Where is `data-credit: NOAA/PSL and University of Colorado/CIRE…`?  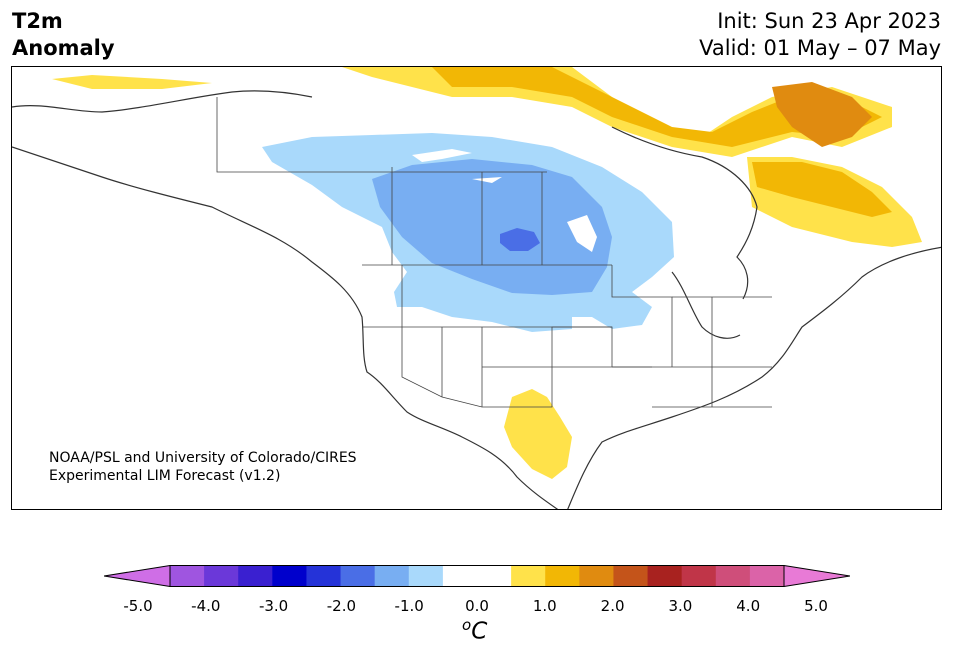 data-credit: NOAA/PSL and University of Colorado/CIRE… is located at coordinates (203, 467).